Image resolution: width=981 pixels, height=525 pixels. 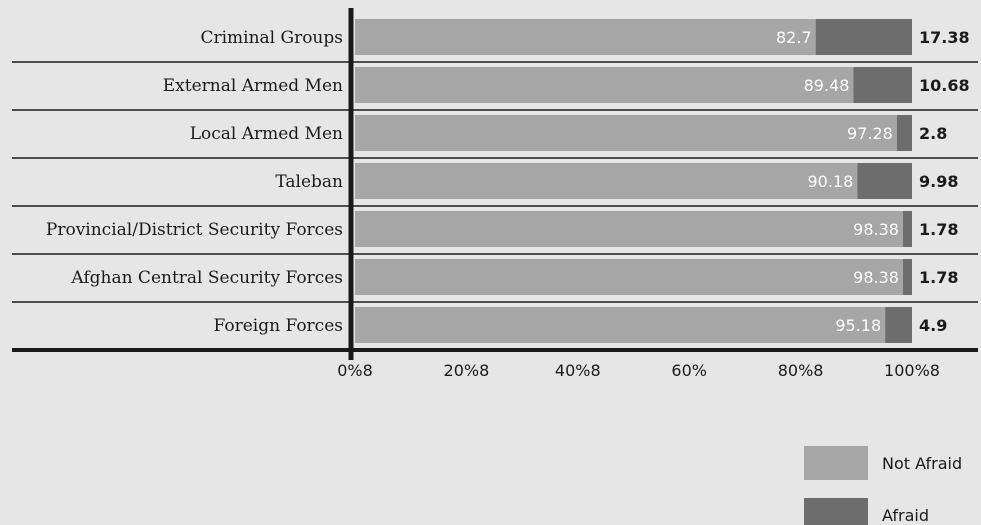 What do you see at coordinates (801, 370) in the screenshot?
I see `x-tick-label: 80%8` at bounding box center [801, 370].